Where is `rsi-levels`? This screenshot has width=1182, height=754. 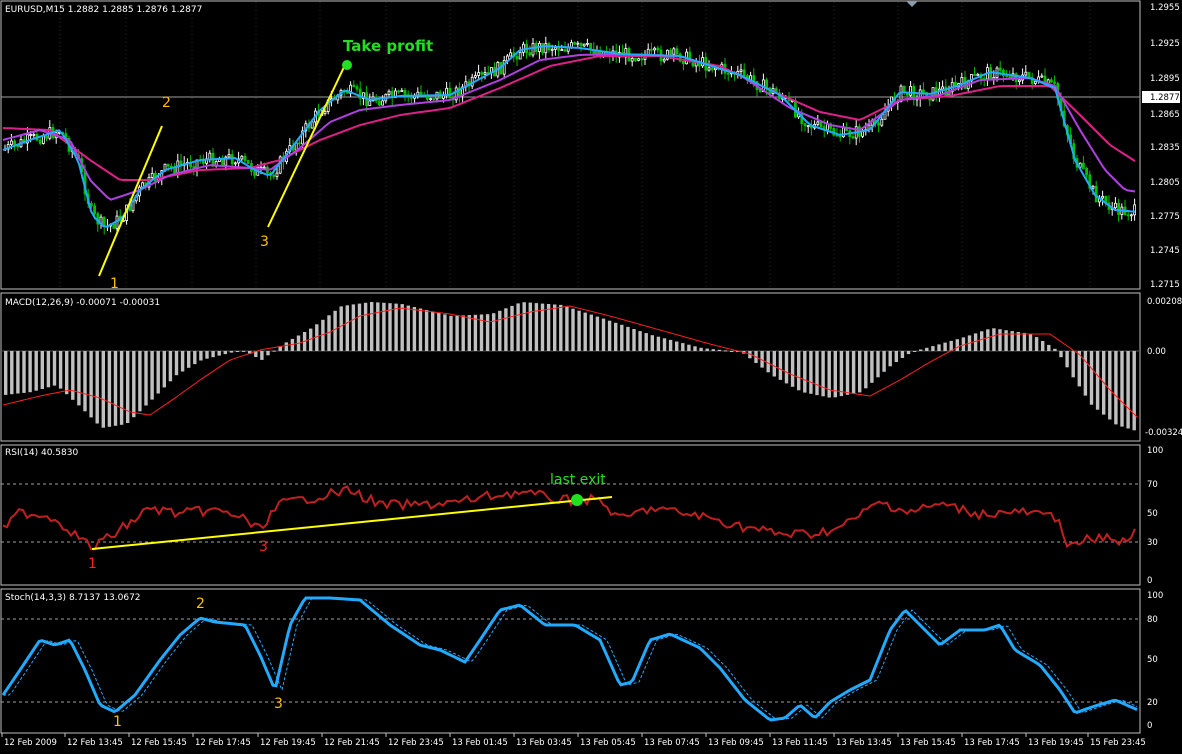 rsi-levels is located at coordinates (570, 513).